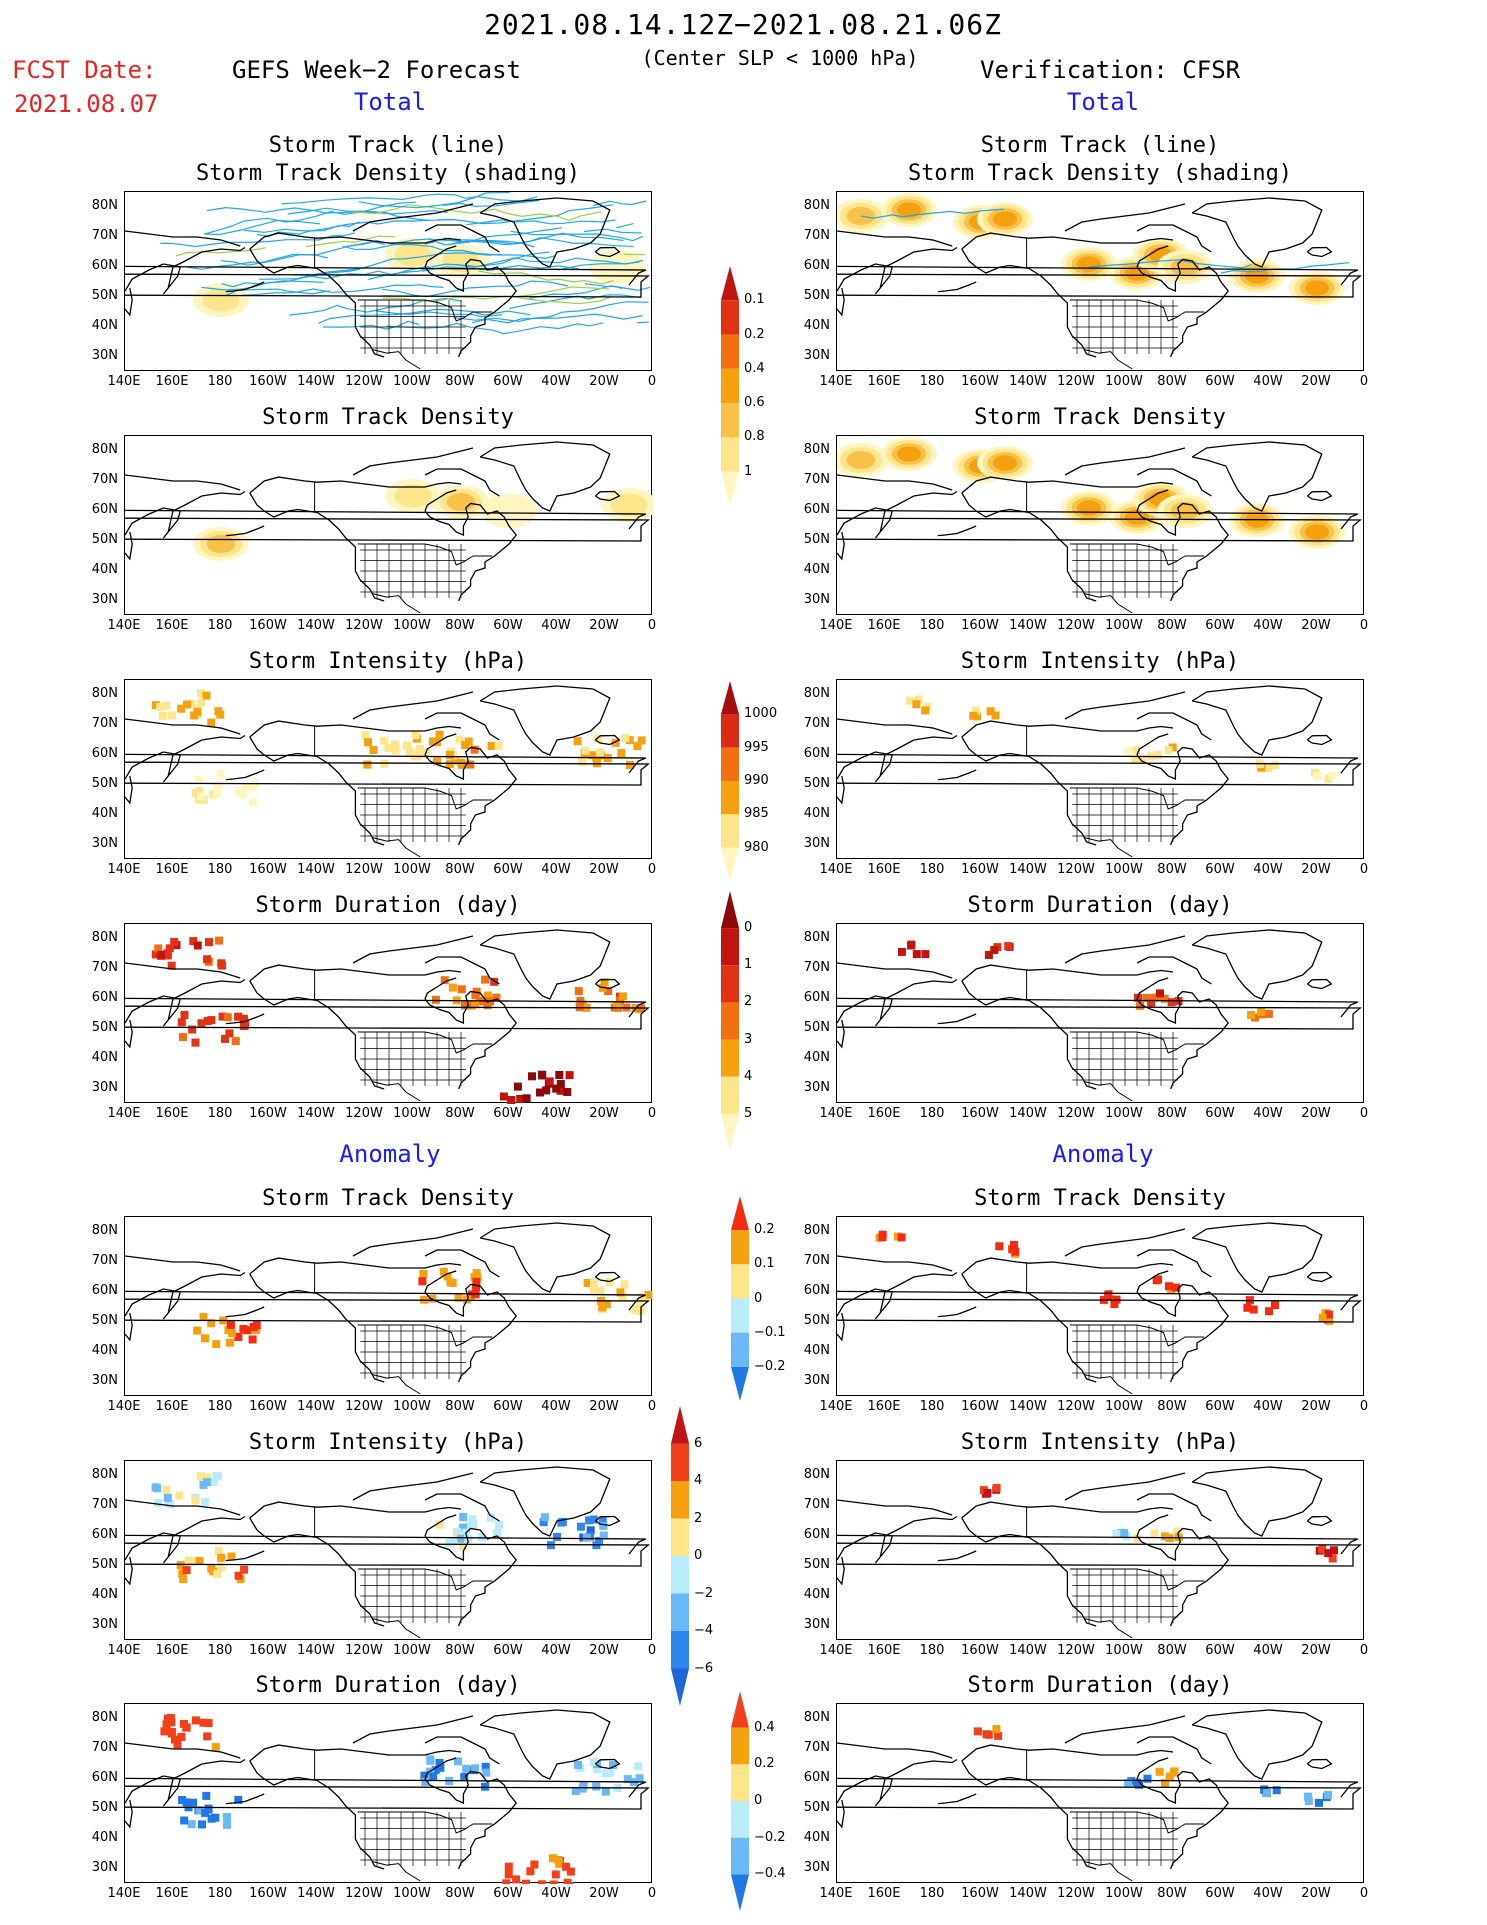  Describe the element at coordinates (389, 527) in the screenshot. I see `map-svg` at that location.